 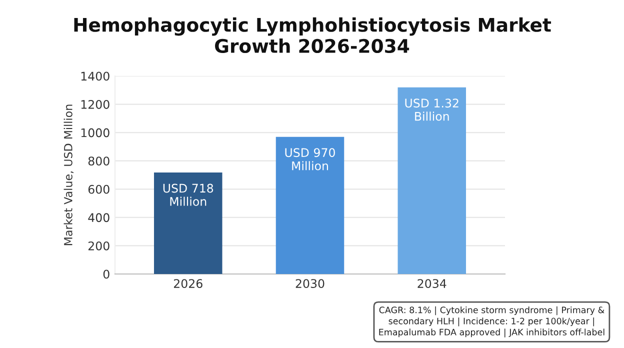 What do you see at coordinates (188, 283) in the screenshot?
I see `x-tick-label: 2026` at bounding box center [188, 283].